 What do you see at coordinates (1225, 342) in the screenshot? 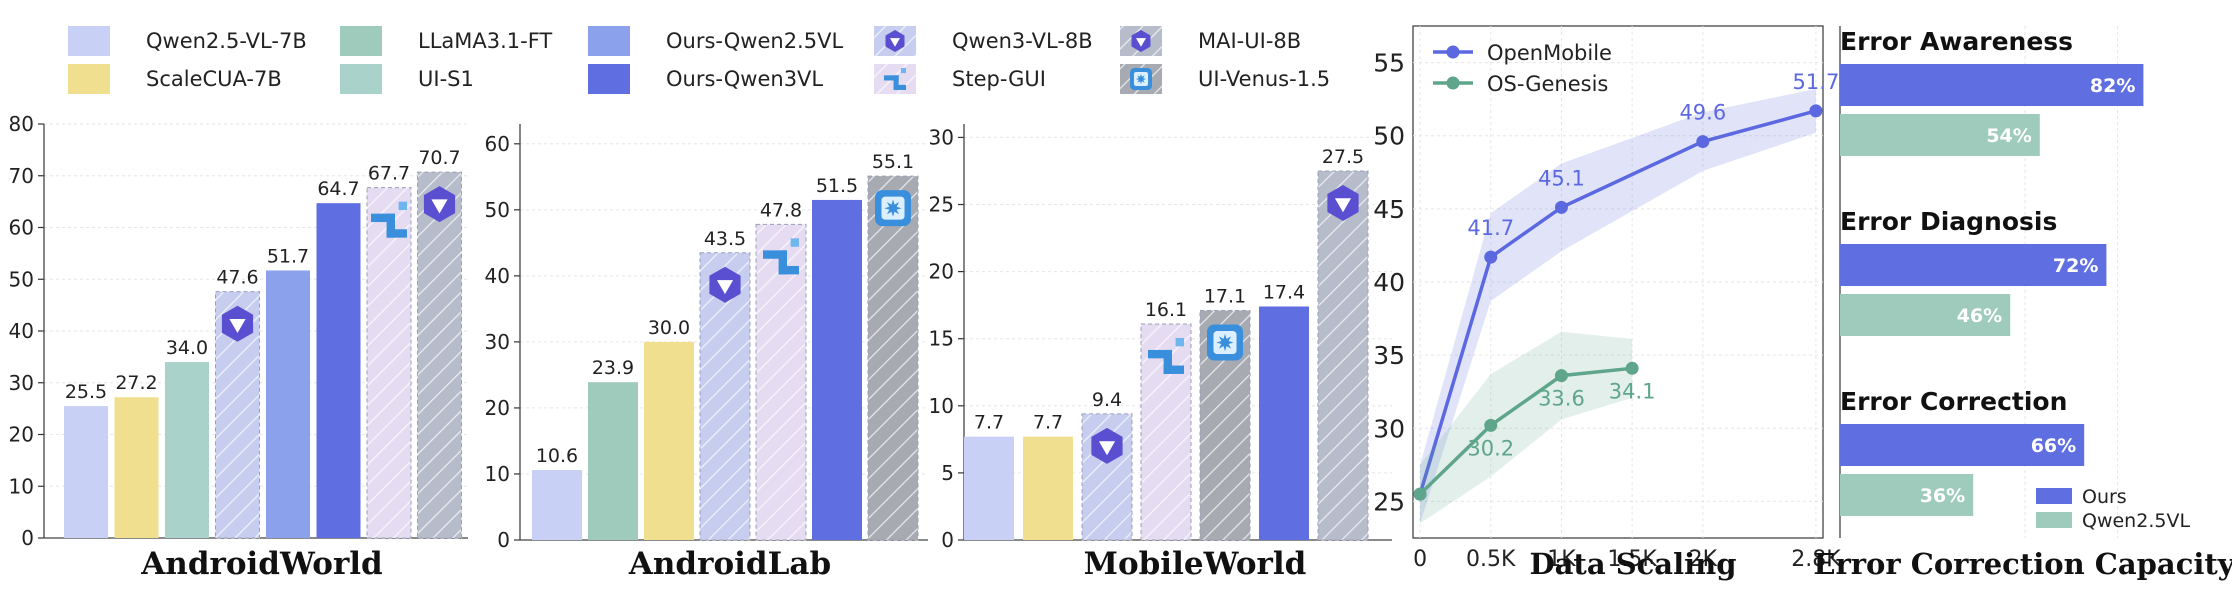
I see `venus-logo-star` at bounding box center [1225, 342].